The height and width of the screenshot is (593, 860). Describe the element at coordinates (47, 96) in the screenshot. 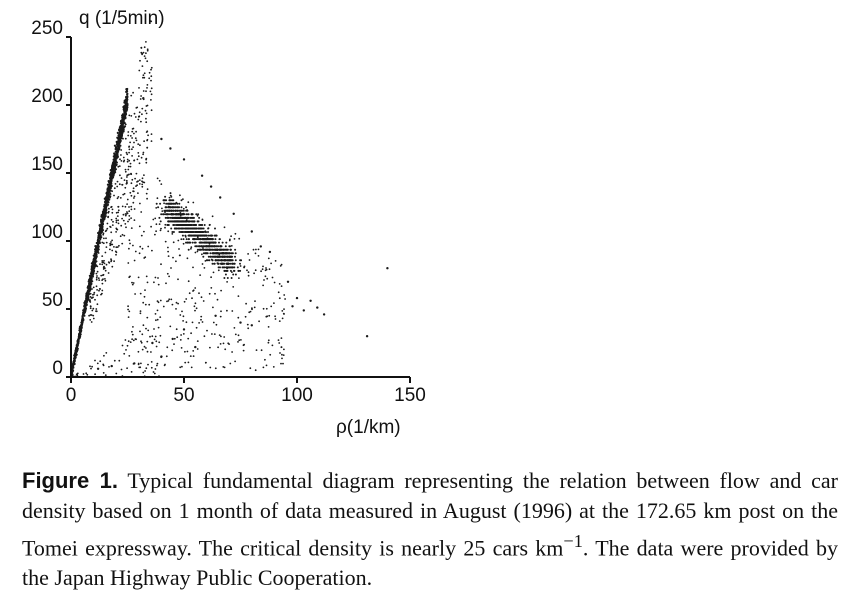

I see `y-tick-label: 200` at that location.